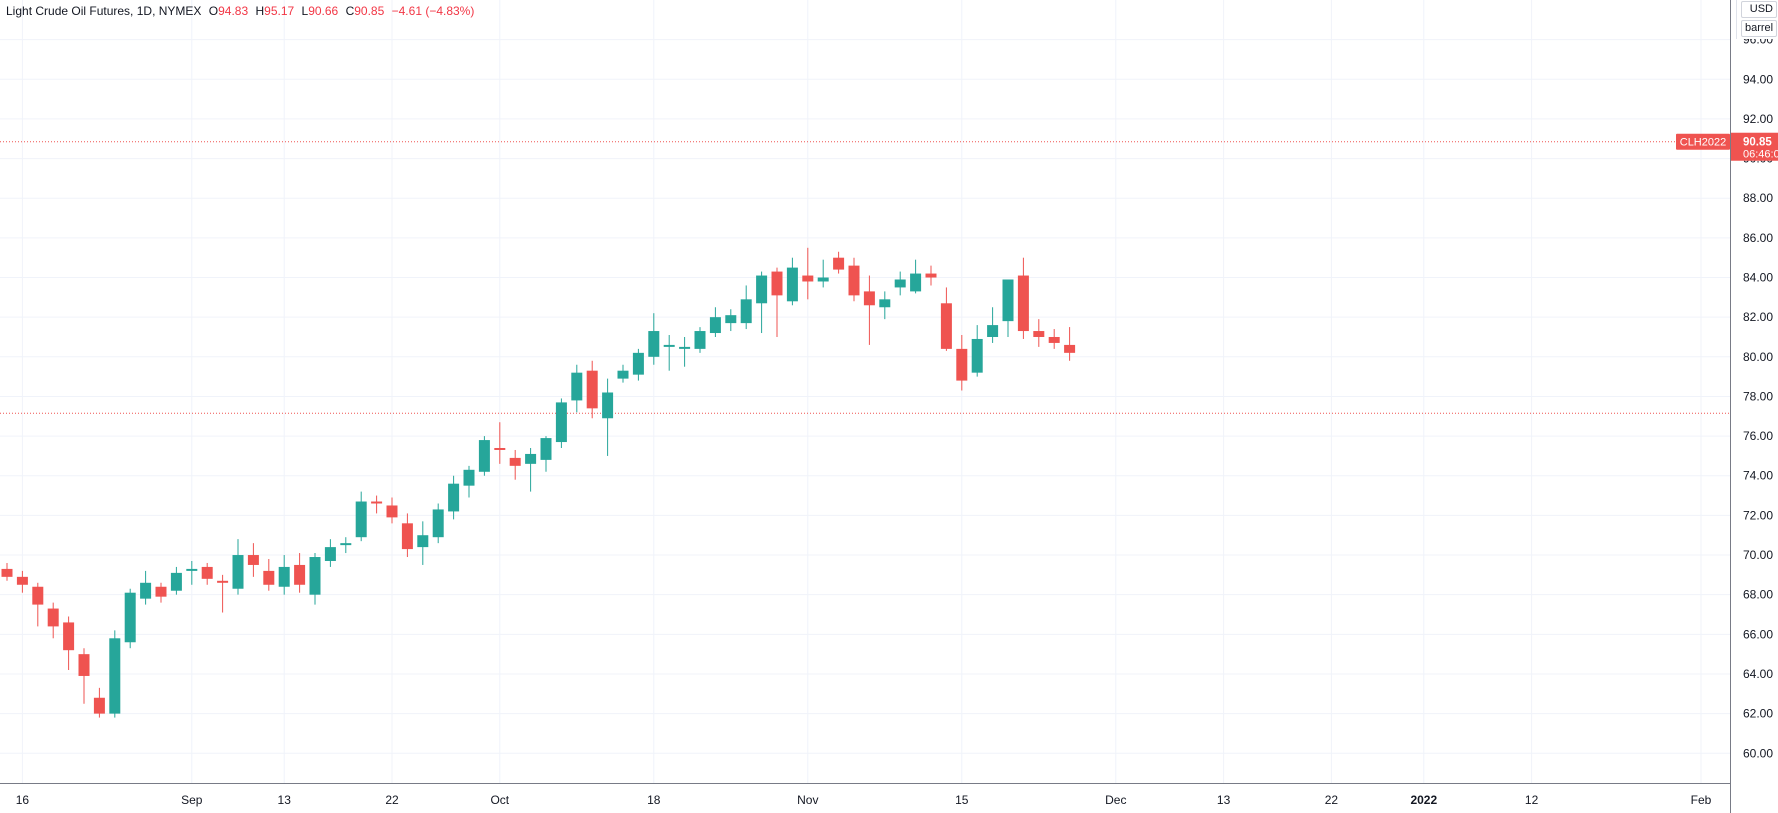 The image size is (1778, 813). I want to click on last-price-value: 90.85, so click(1757, 143).